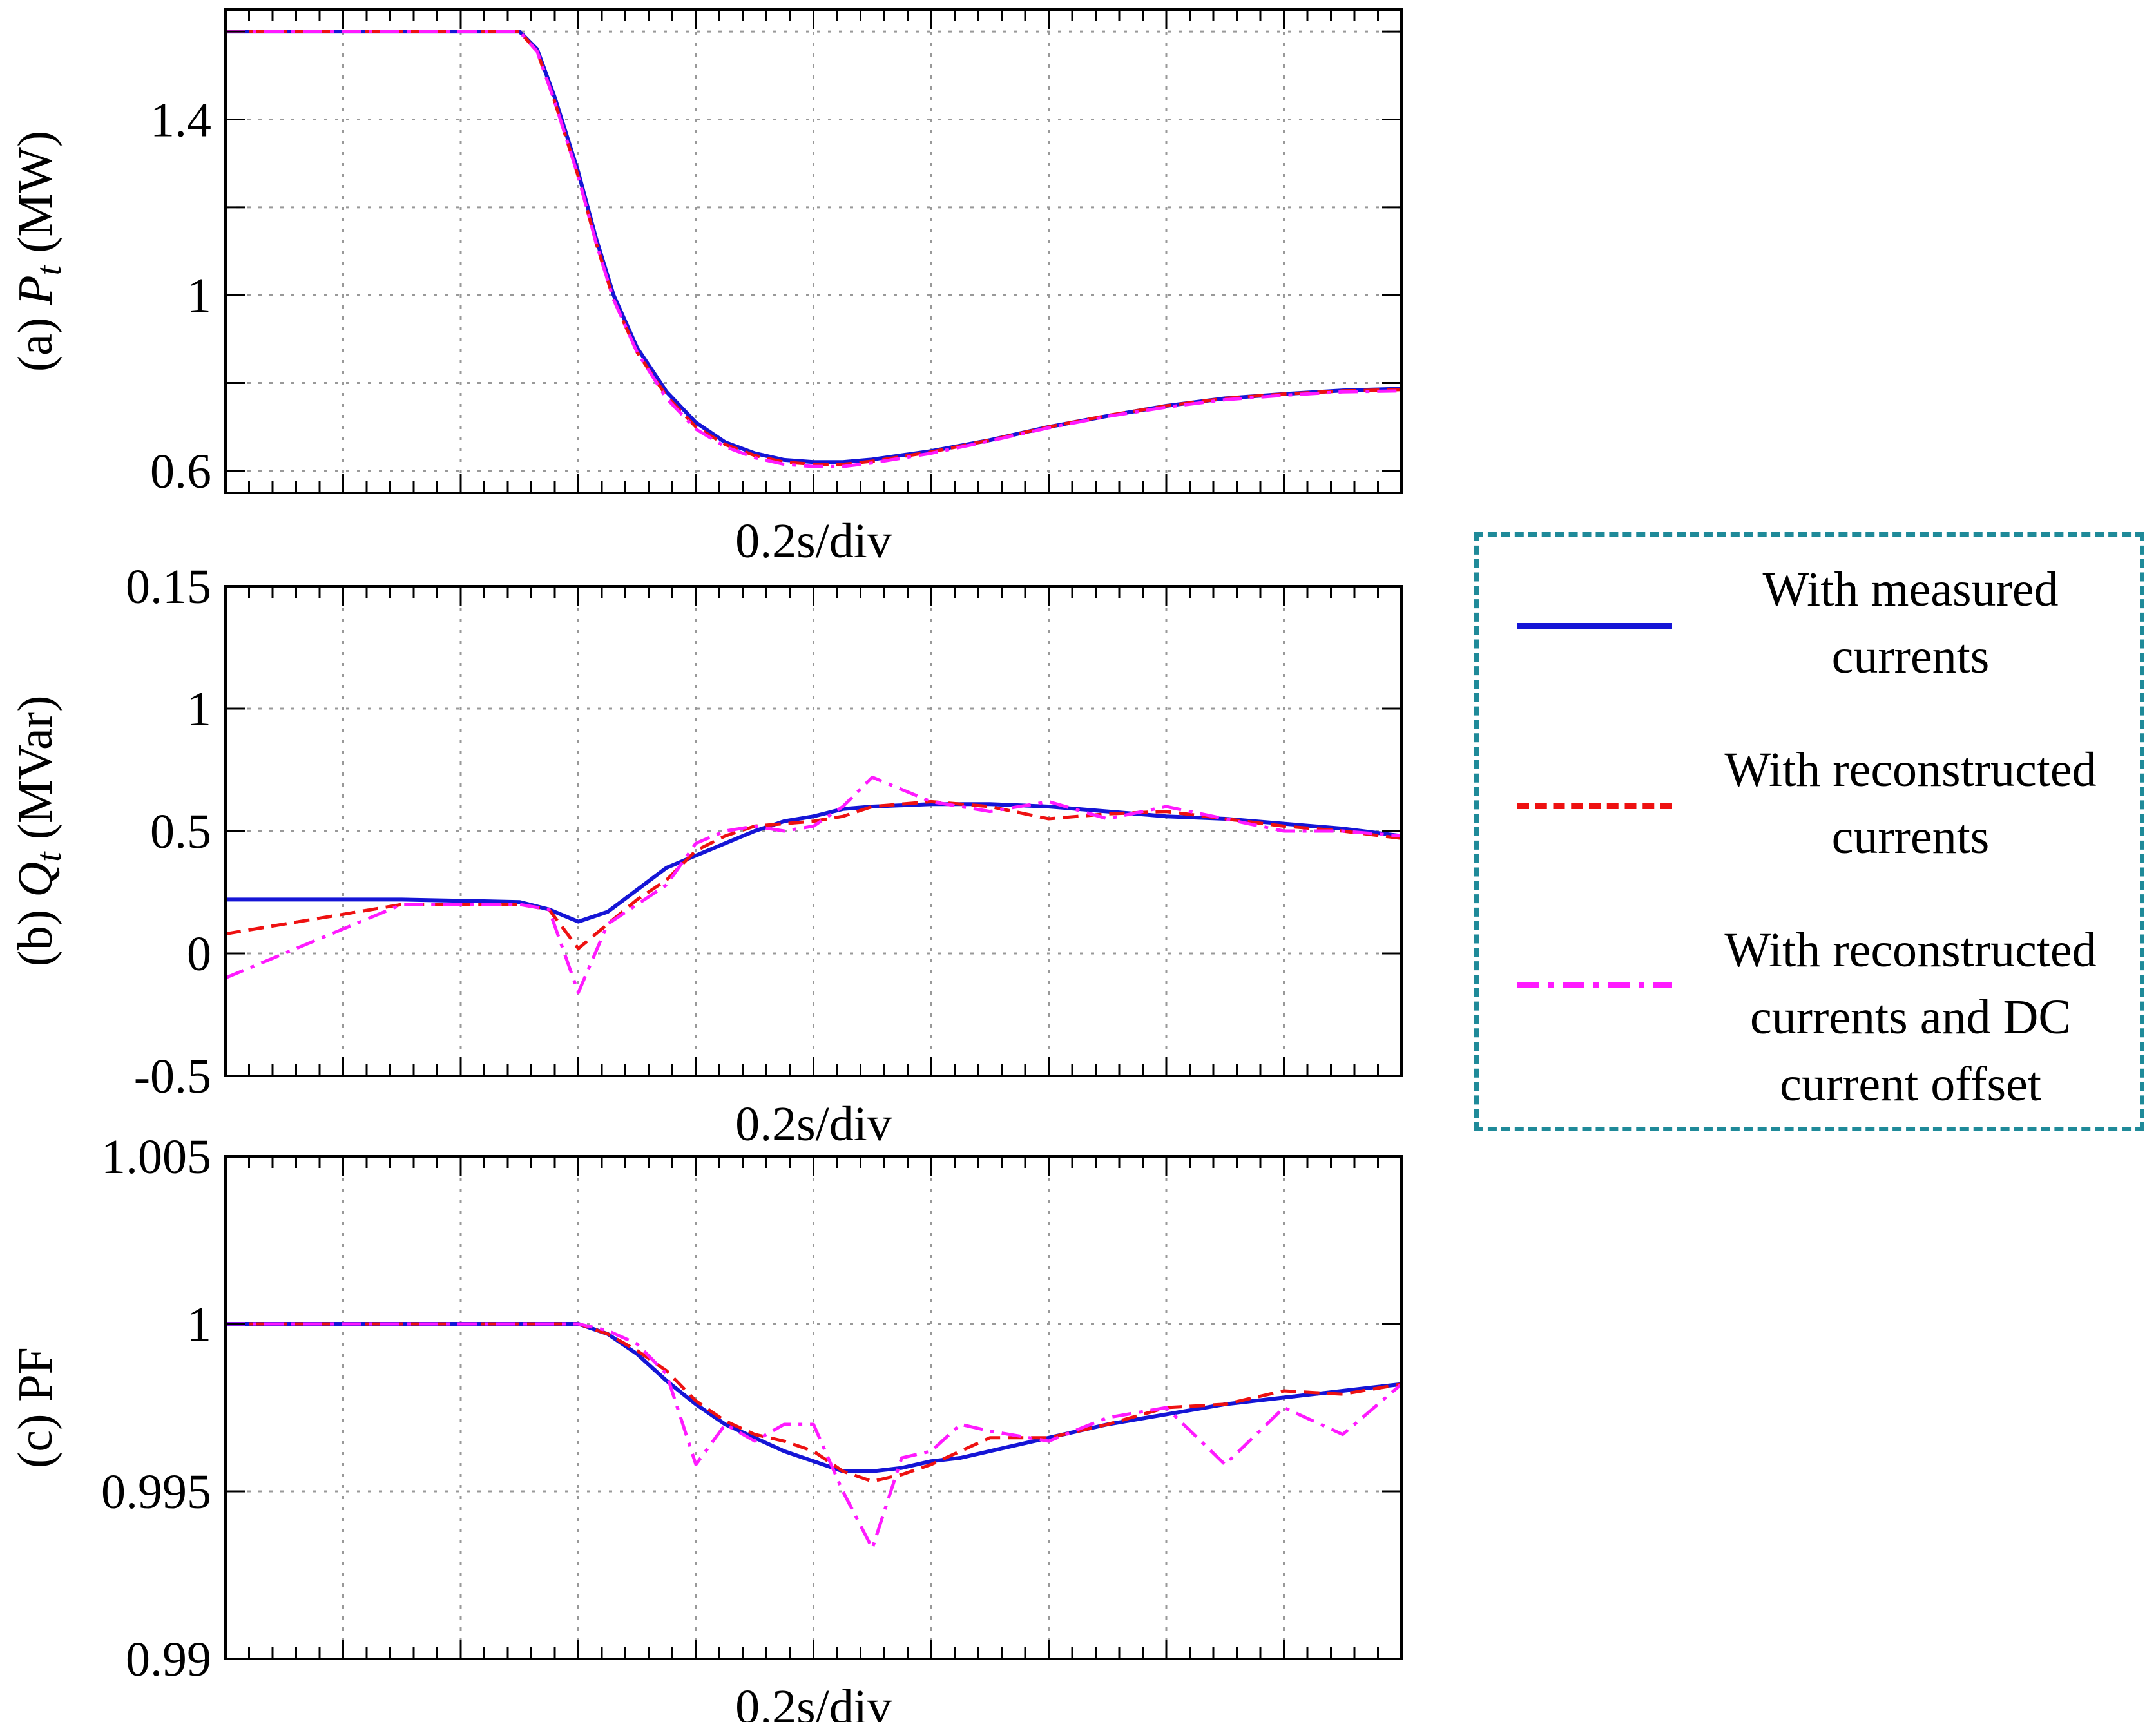  Describe the element at coordinates (1910, 950) in the screenshot. I see `legend-label-dc-offset-line1: With reconstructed` at that location.